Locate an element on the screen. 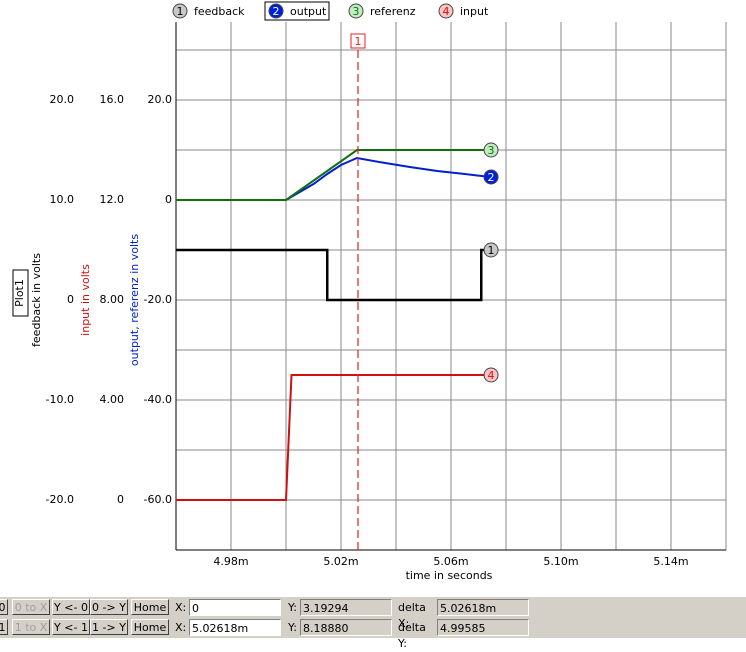  y-tick-label: 4.00 is located at coordinates (112, 399).